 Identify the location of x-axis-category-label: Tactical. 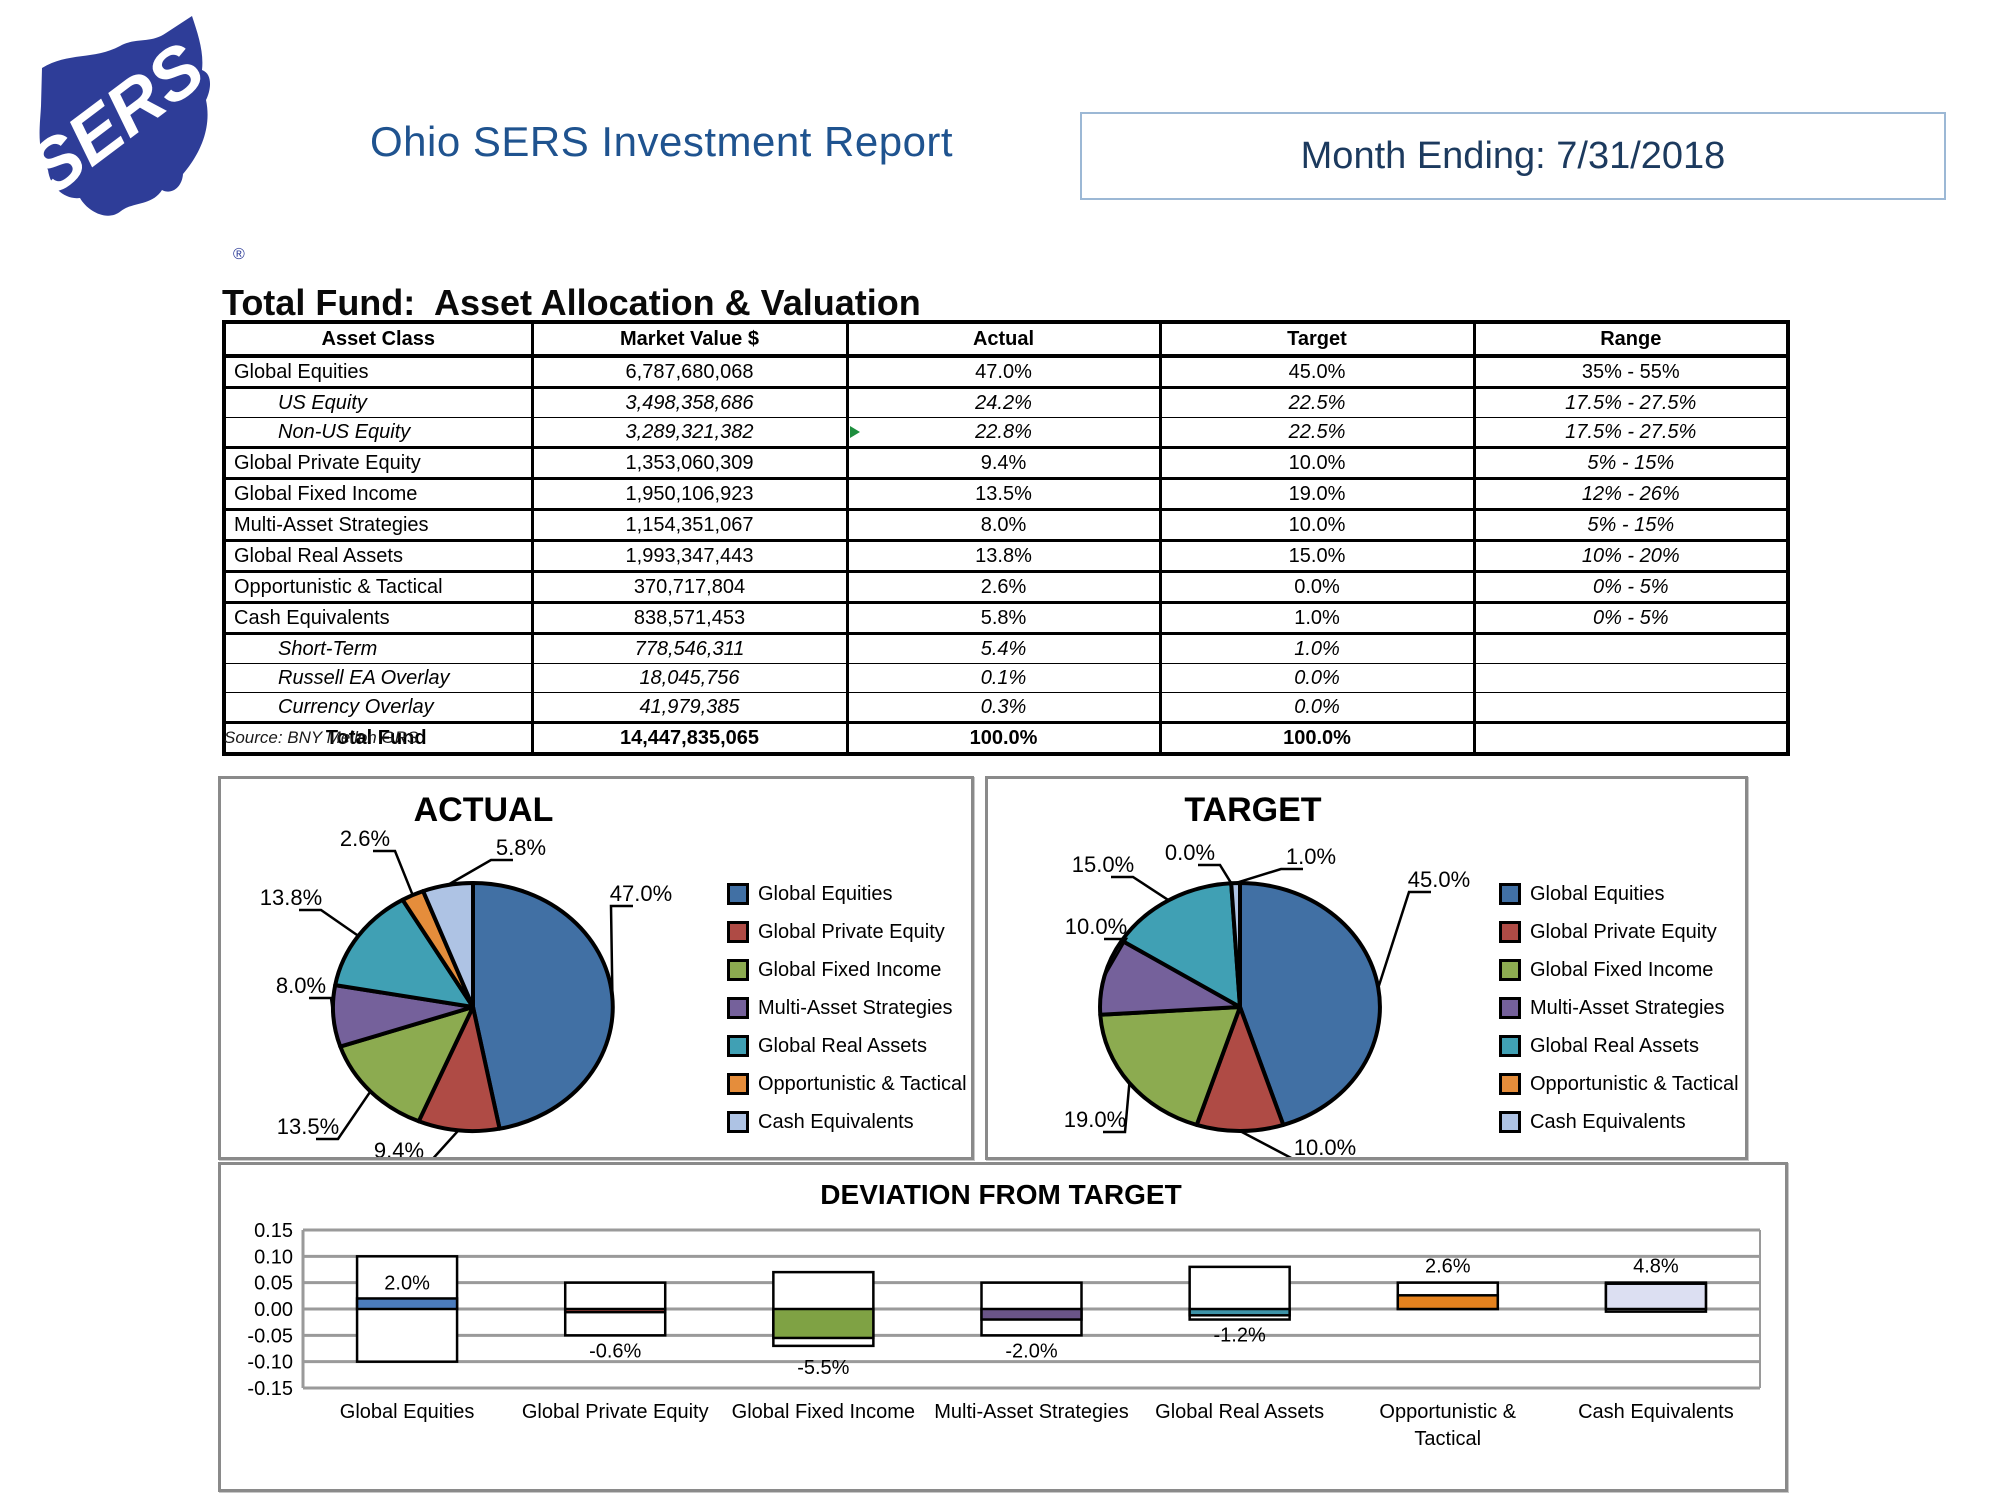
(1447, 1439).